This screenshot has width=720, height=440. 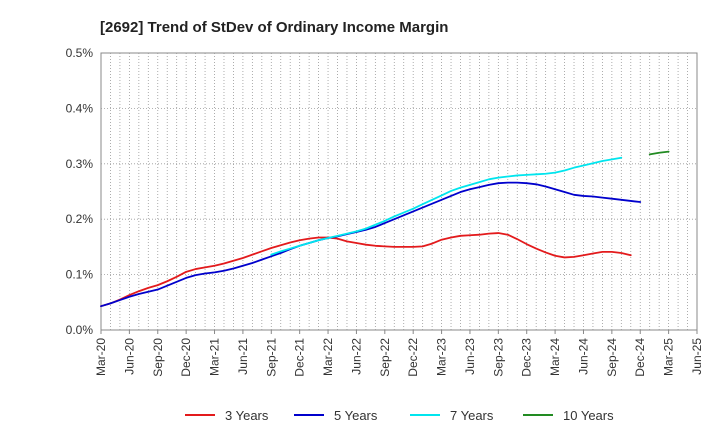 What do you see at coordinates (186, 357) in the screenshot?
I see `x-tick-label: Dec-20` at bounding box center [186, 357].